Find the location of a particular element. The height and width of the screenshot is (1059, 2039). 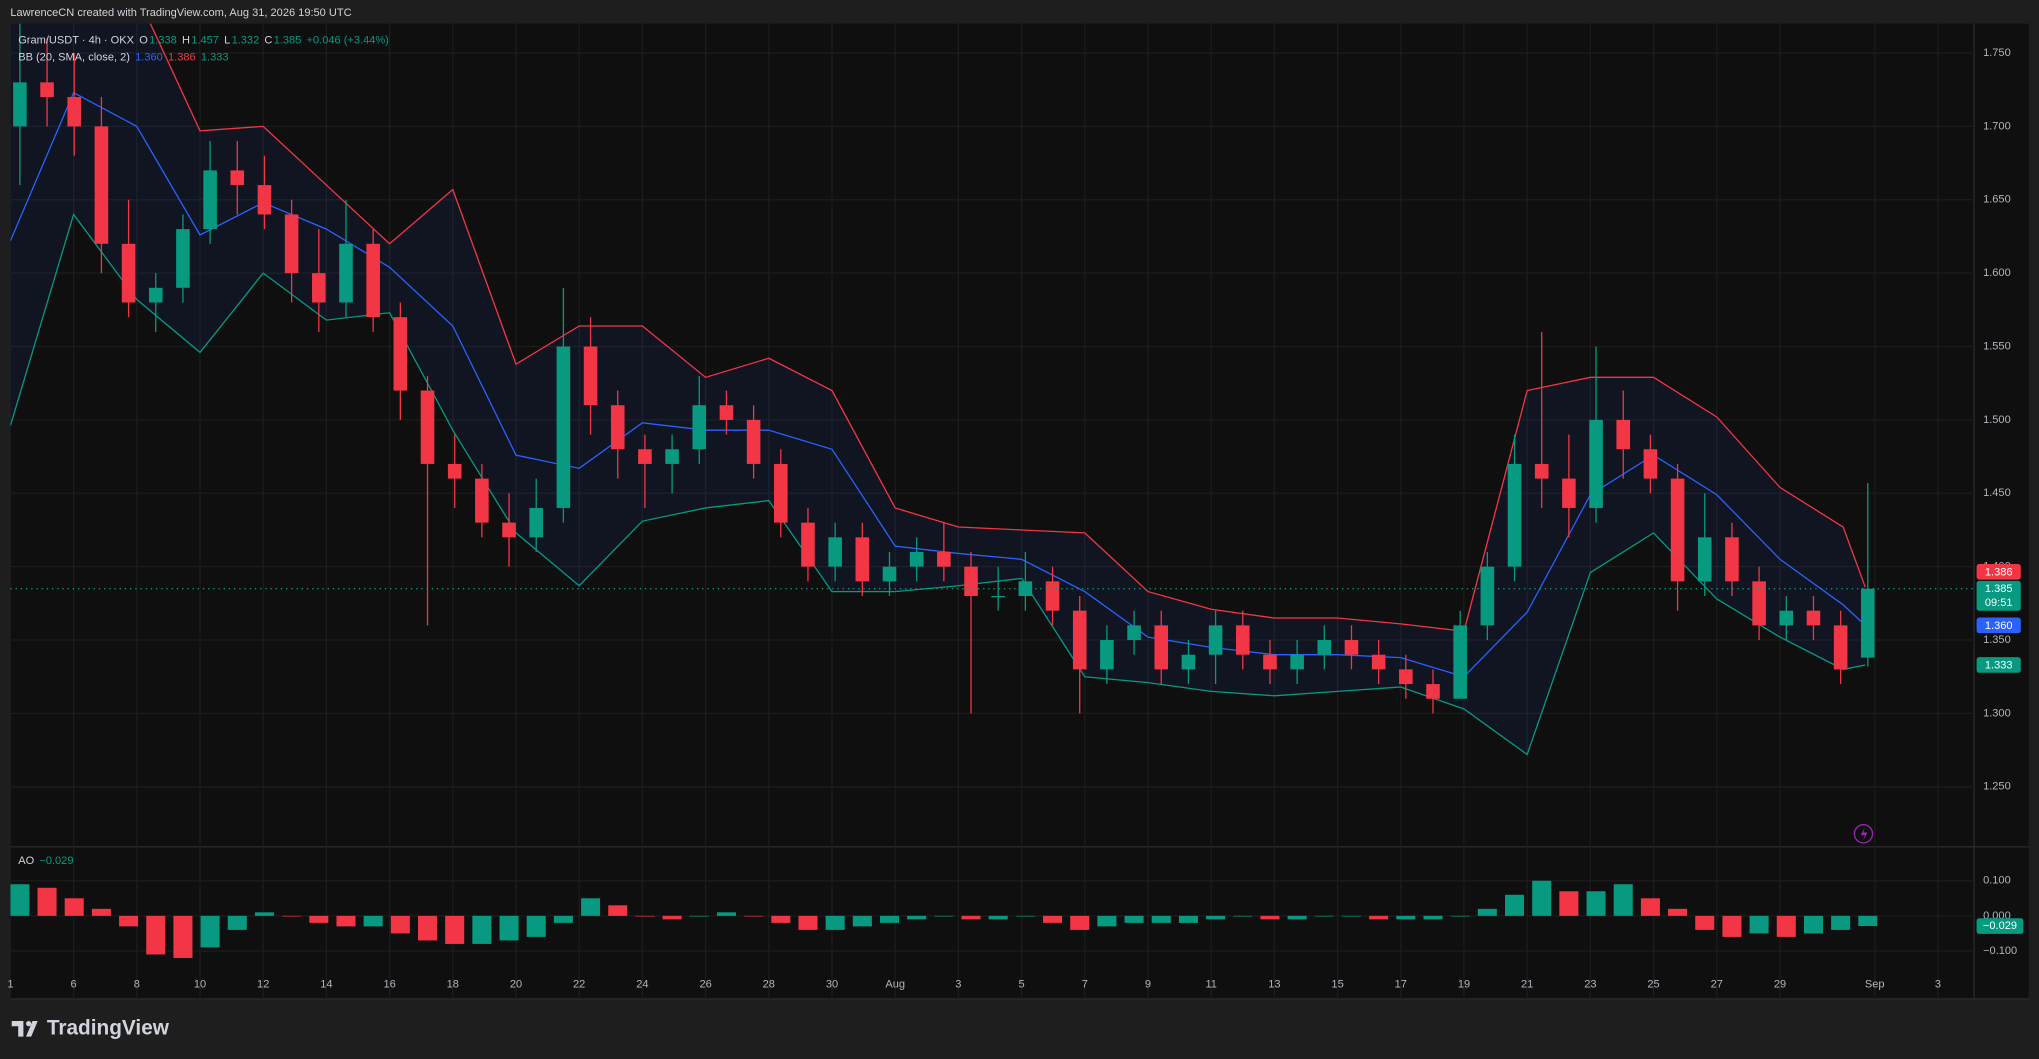

ao-legend-value: −0.029 is located at coordinates (56, 861).